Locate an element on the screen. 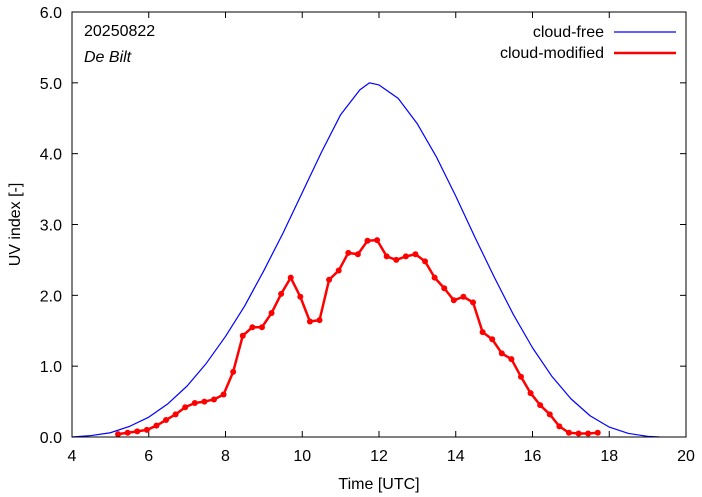 This screenshot has height=497, width=702. legend: cloud-free cloud-modified is located at coordinates (588, 43).